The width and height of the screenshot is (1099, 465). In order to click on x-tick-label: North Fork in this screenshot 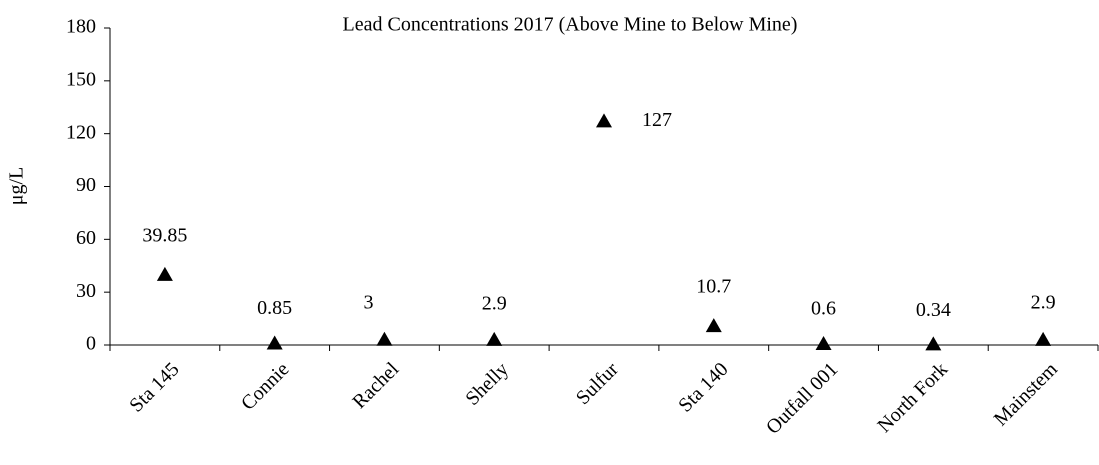, I will do `click(912, 397)`.